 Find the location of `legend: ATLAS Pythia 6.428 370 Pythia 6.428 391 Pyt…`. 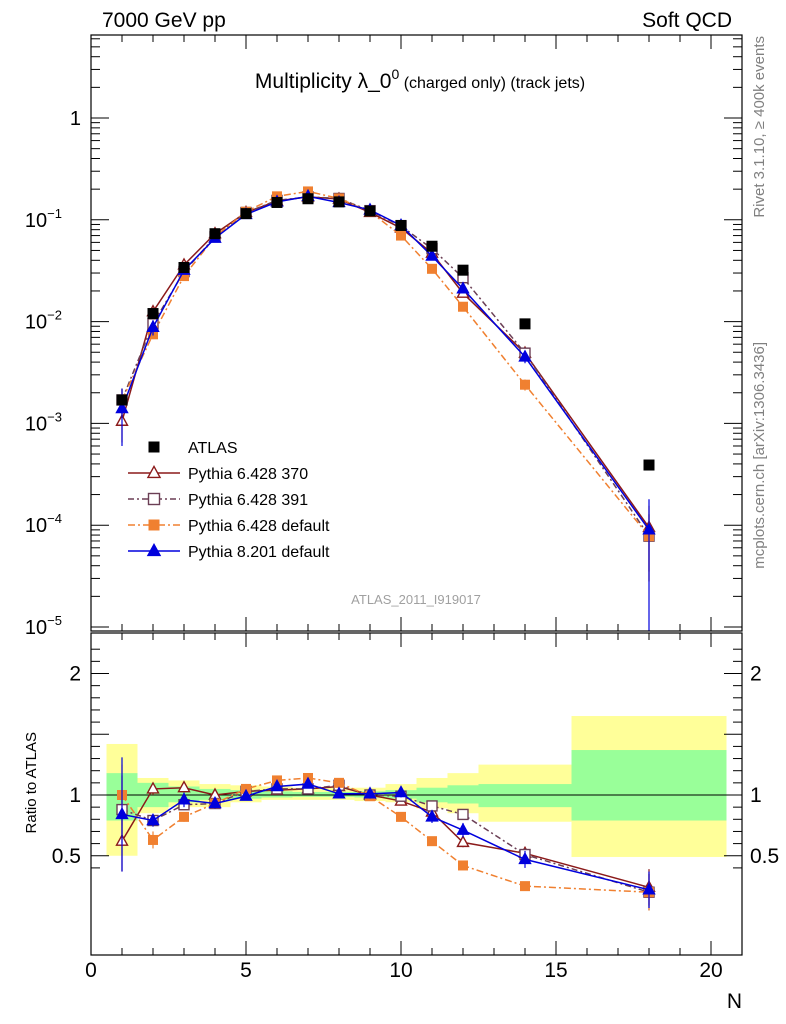

legend: ATLAS Pythia 6.428 370 Pythia 6.428 391 Pyt… is located at coordinates (229, 500).